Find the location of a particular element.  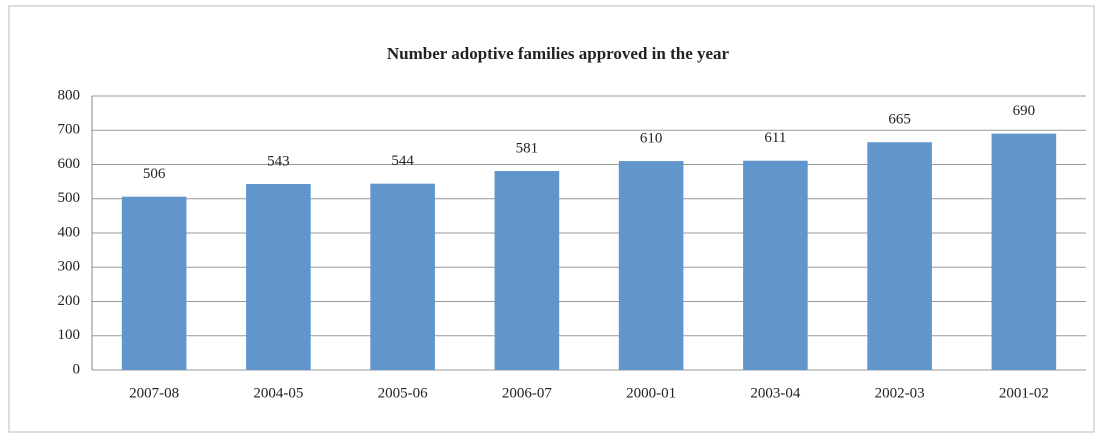

x-tick-label: 2003-04 is located at coordinates (775, 393).